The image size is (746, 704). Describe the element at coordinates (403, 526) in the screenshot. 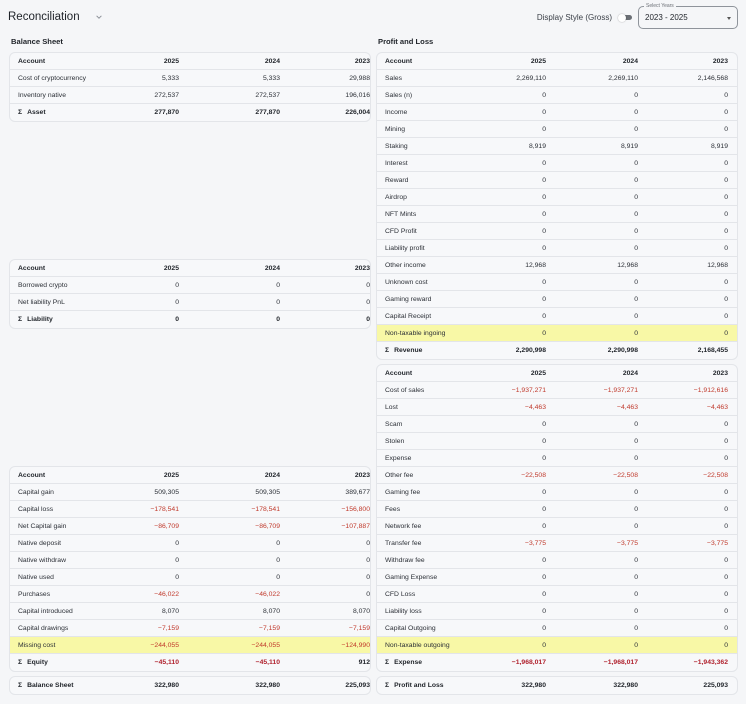

I see `account-name: Network fee` at that location.